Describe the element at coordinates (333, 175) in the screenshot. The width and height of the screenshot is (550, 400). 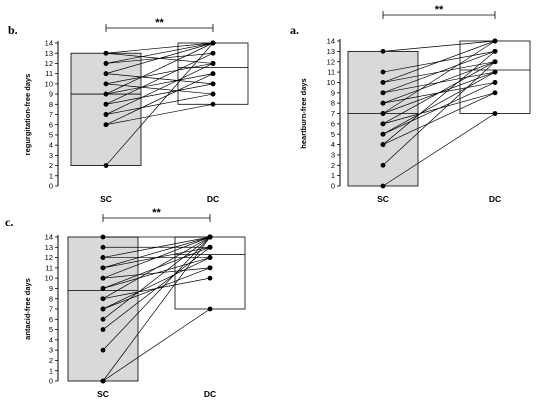
I see `y-tick-label: 1` at that location.